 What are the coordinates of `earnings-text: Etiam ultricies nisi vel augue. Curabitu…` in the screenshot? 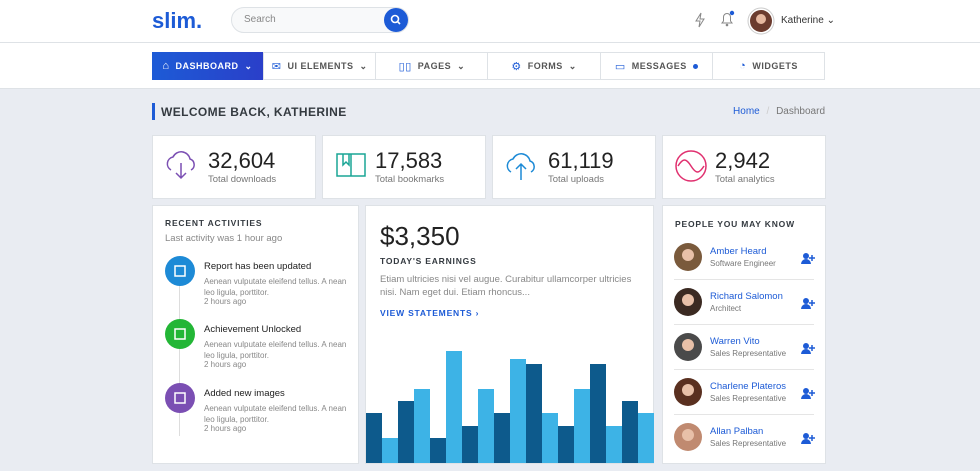 It's located at (506, 286).